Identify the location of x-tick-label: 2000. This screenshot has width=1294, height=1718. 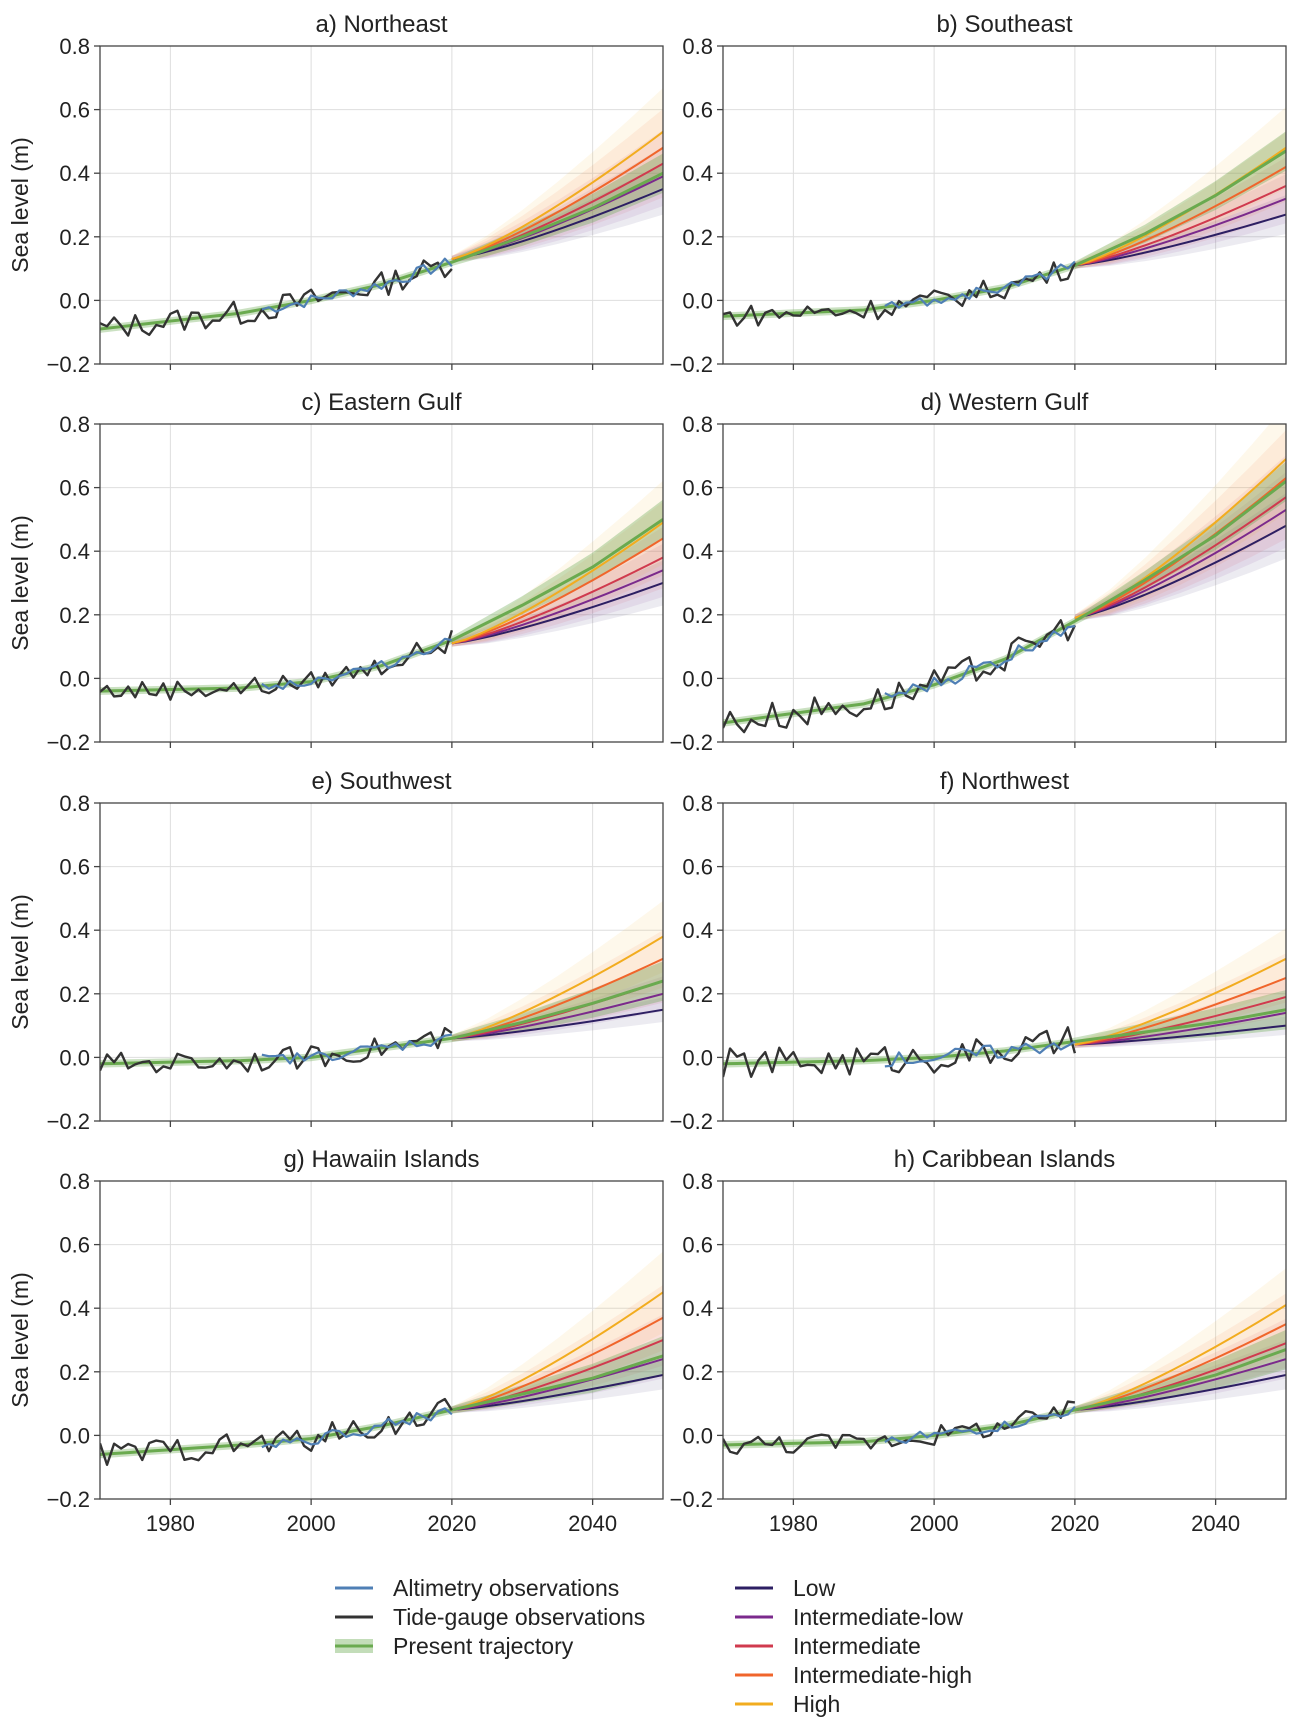
(934, 1523).